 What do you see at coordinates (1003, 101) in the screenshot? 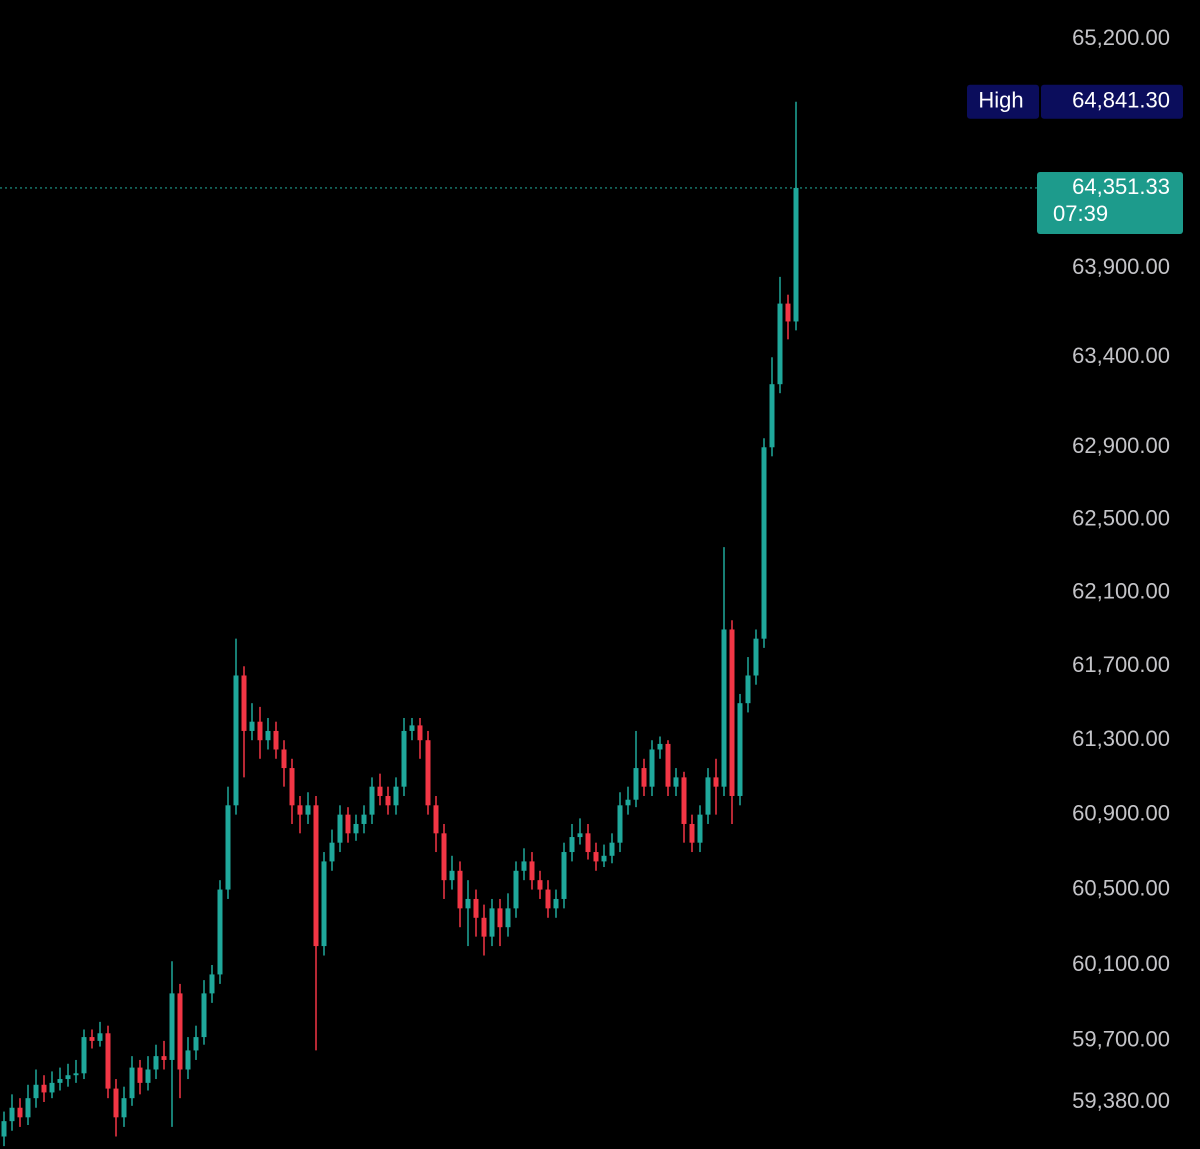
I see `high-name-box` at bounding box center [1003, 101].